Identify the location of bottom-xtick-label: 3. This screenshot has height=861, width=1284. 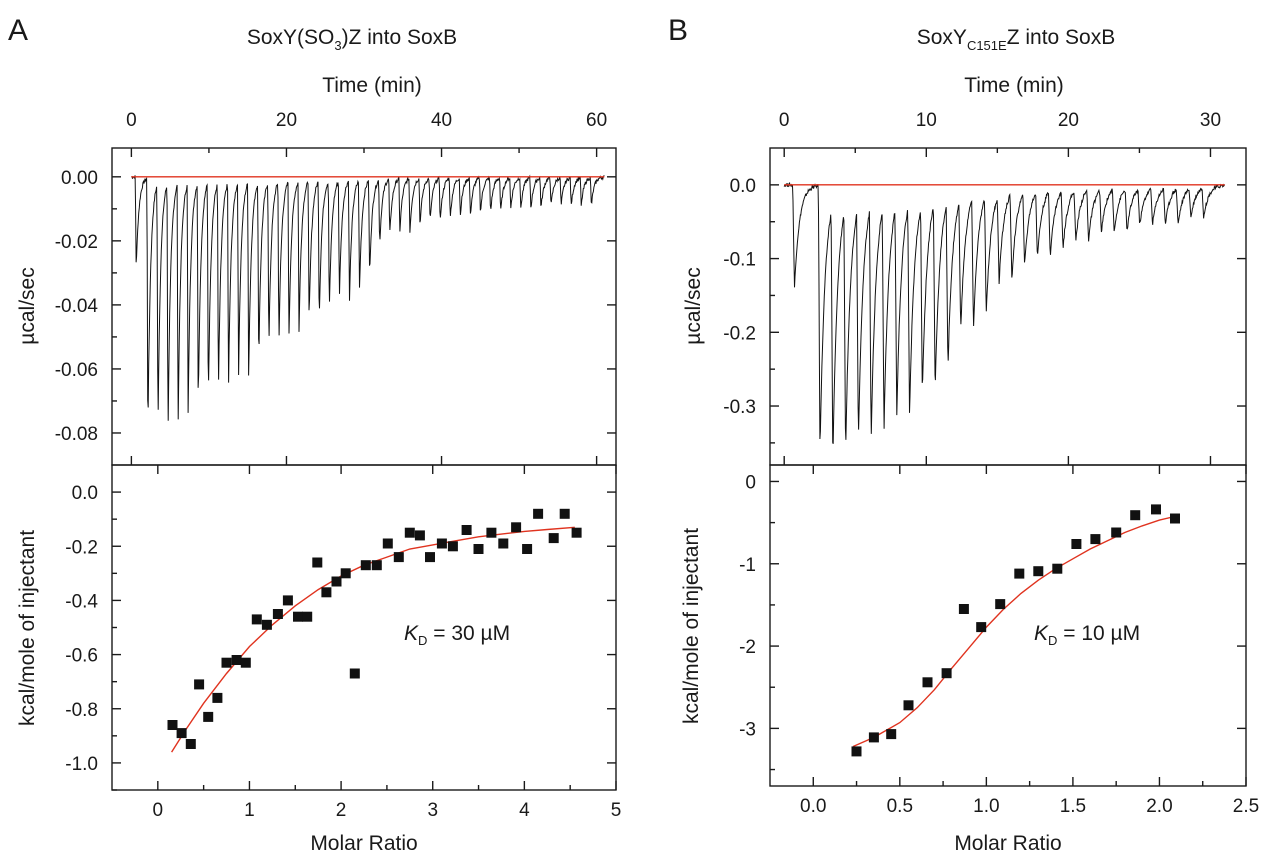
(432, 810).